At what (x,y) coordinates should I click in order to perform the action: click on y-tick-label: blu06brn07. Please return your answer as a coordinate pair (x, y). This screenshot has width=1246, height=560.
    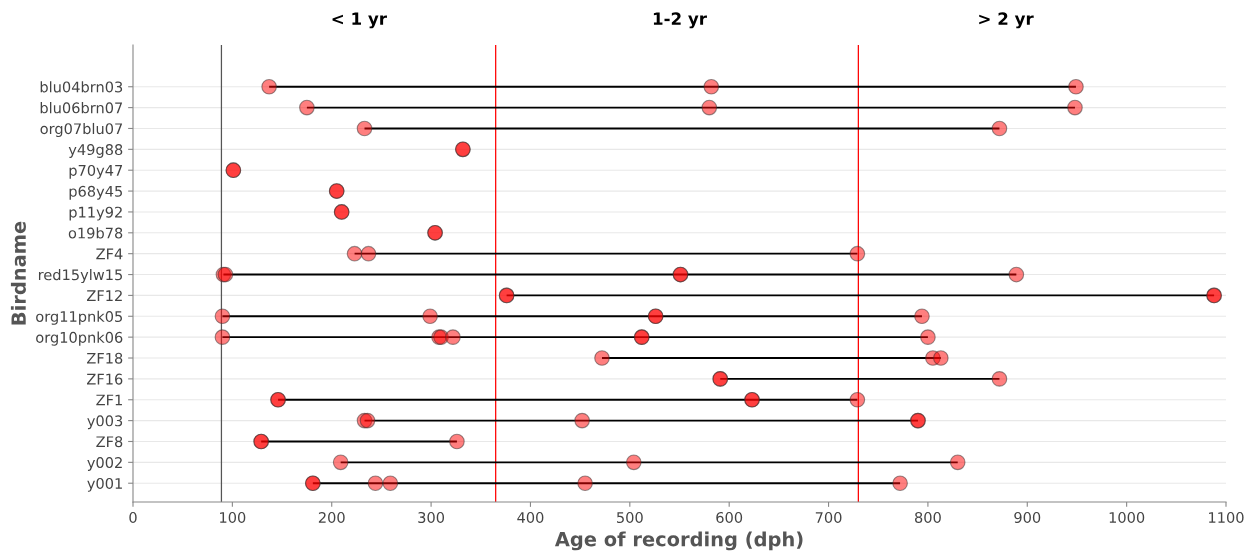
    Looking at the image, I should click on (81, 108).